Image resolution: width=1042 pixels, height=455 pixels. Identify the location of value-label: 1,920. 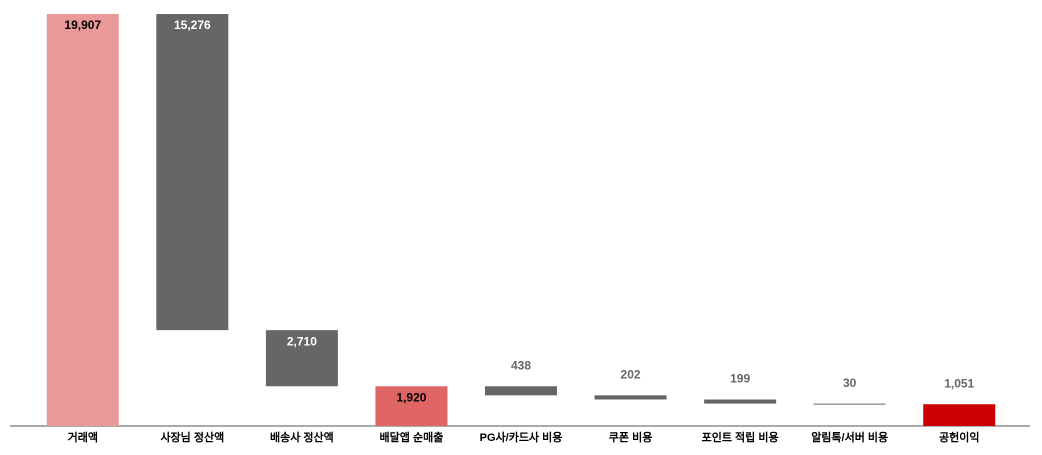
(411, 397).